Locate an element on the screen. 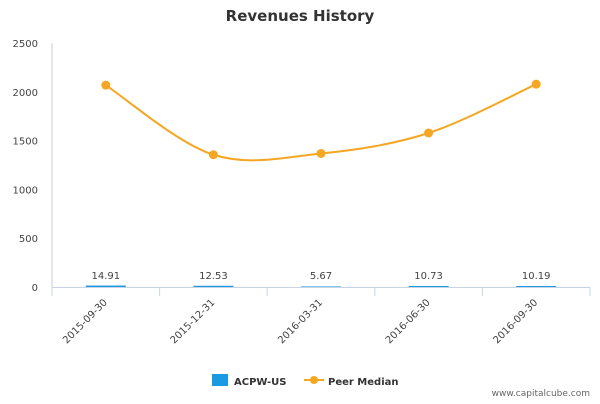 This screenshot has width=600, height=404. legend-label-acpw-us: ACPW-US is located at coordinates (260, 382).